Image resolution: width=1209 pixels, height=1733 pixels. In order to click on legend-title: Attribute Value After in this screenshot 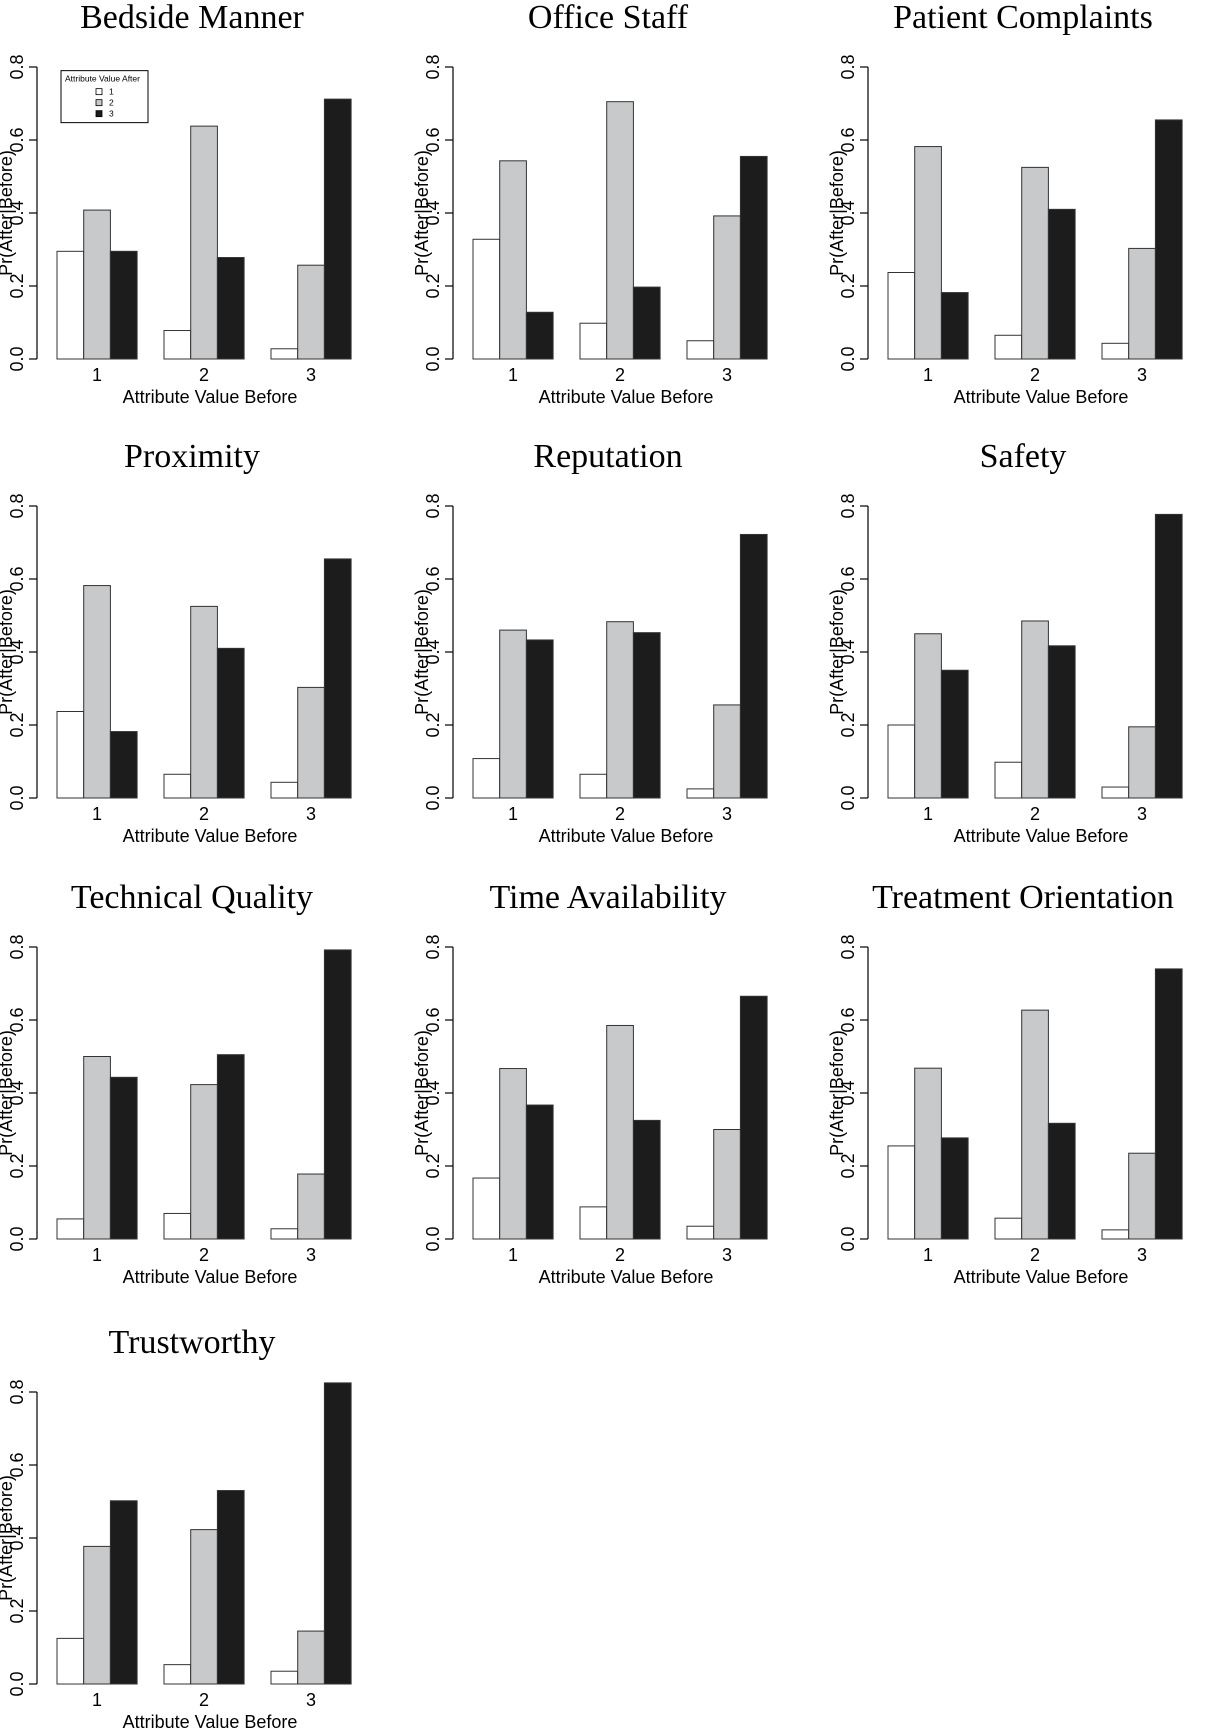, I will do `click(102, 79)`.